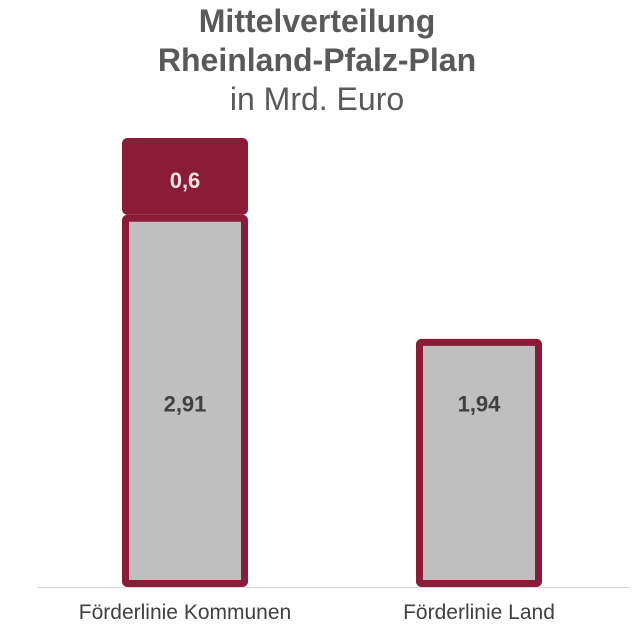 This screenshot has height=630, width=639. Describe the element at coordinates (317, 99) in the screenshot. I see `chart-subtitle: in Mrd. Euro` at that location.